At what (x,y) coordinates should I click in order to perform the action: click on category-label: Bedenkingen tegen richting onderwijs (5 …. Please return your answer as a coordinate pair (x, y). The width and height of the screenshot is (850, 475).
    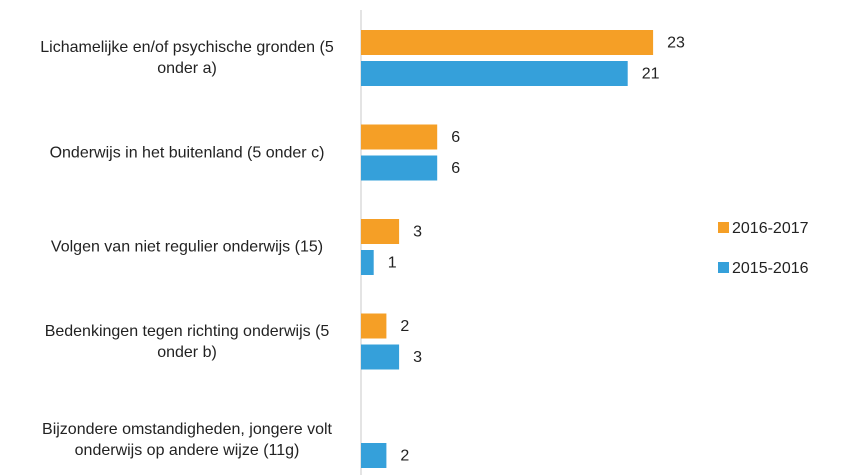
    Looking at the image, I should click on (187, 341).